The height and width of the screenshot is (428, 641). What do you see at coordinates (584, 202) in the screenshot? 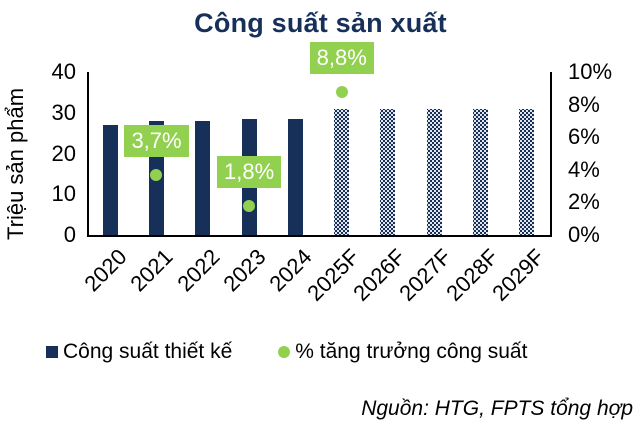
I see `right-axis-tick: 2%` at bounding box center [584, 202].